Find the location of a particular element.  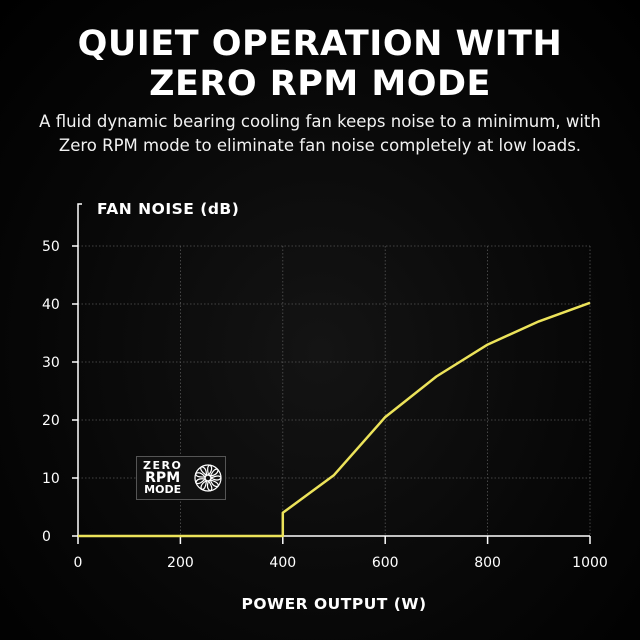

y-tick-label: 40 is located at coordinates (51, 305).